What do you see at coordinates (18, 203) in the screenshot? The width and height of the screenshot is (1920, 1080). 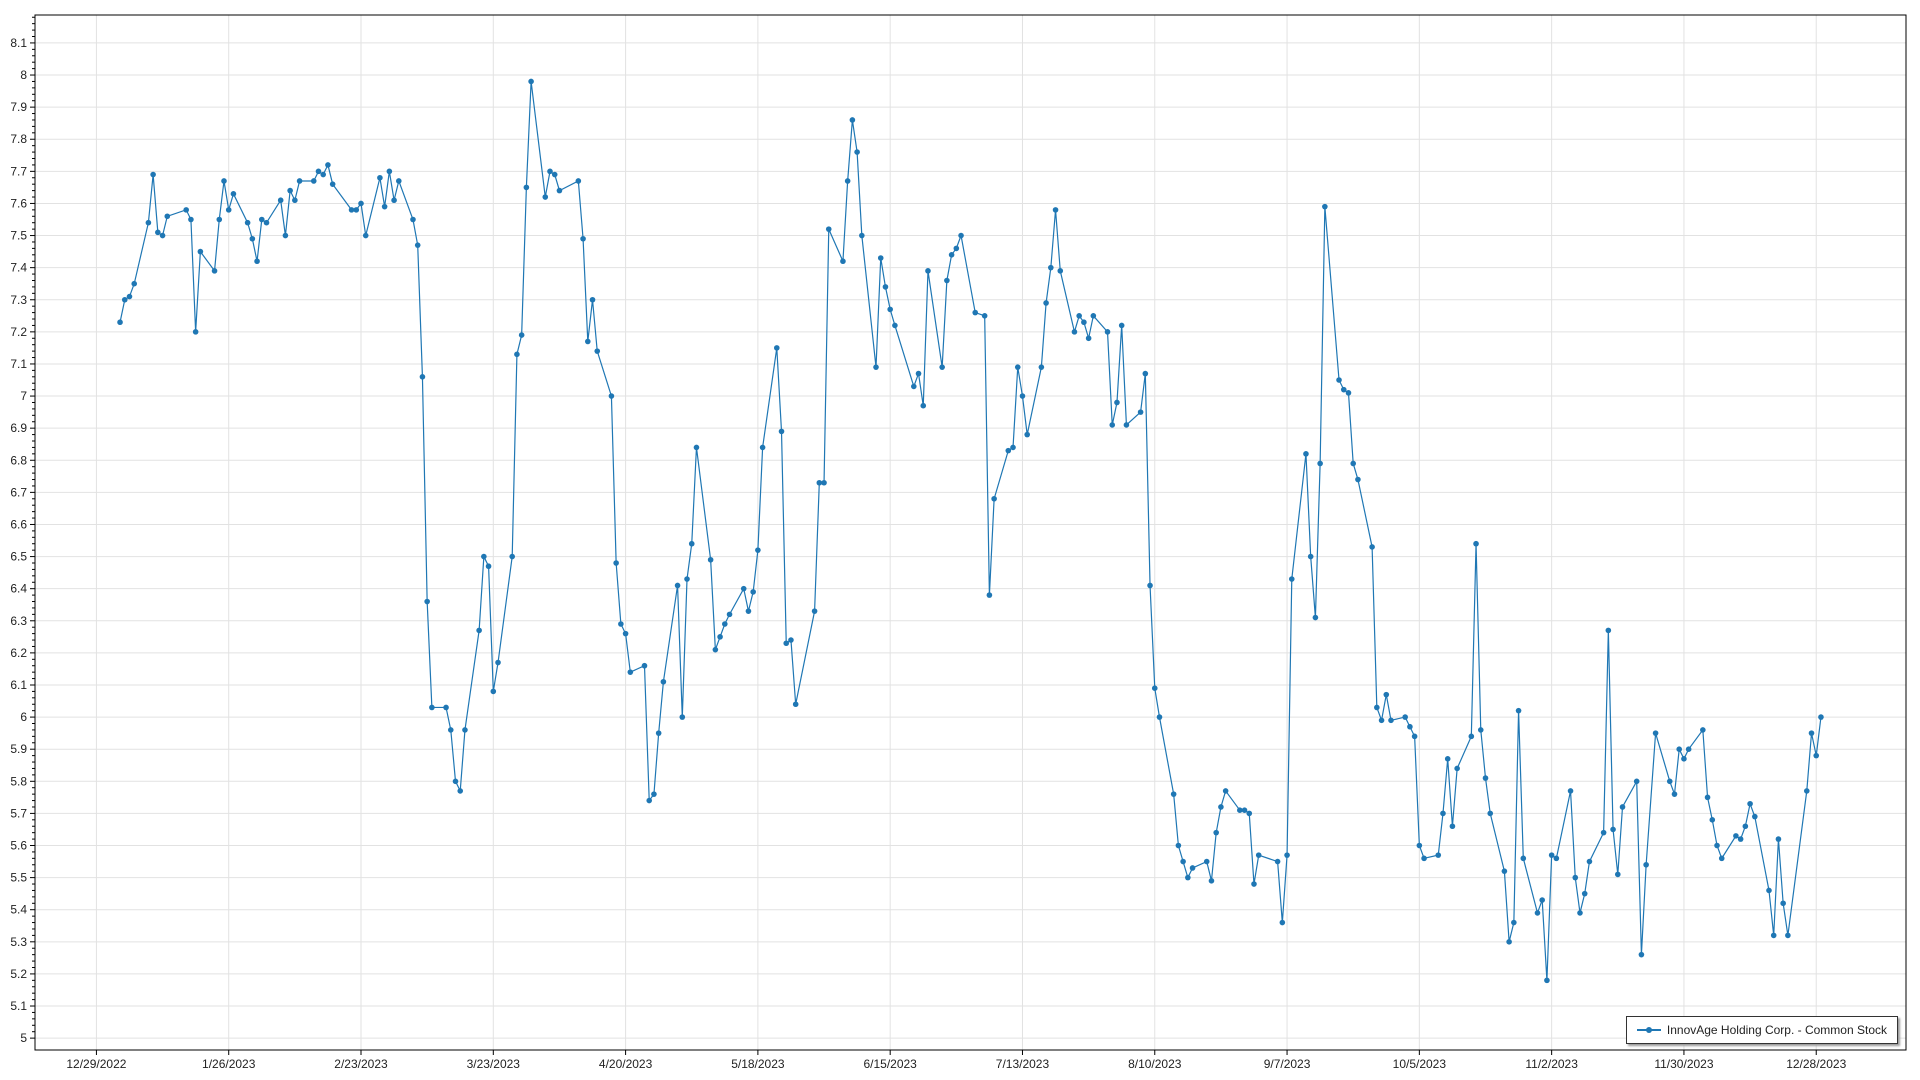 I see `y-tick-label: 7.6` at bounding box center [18, 203].